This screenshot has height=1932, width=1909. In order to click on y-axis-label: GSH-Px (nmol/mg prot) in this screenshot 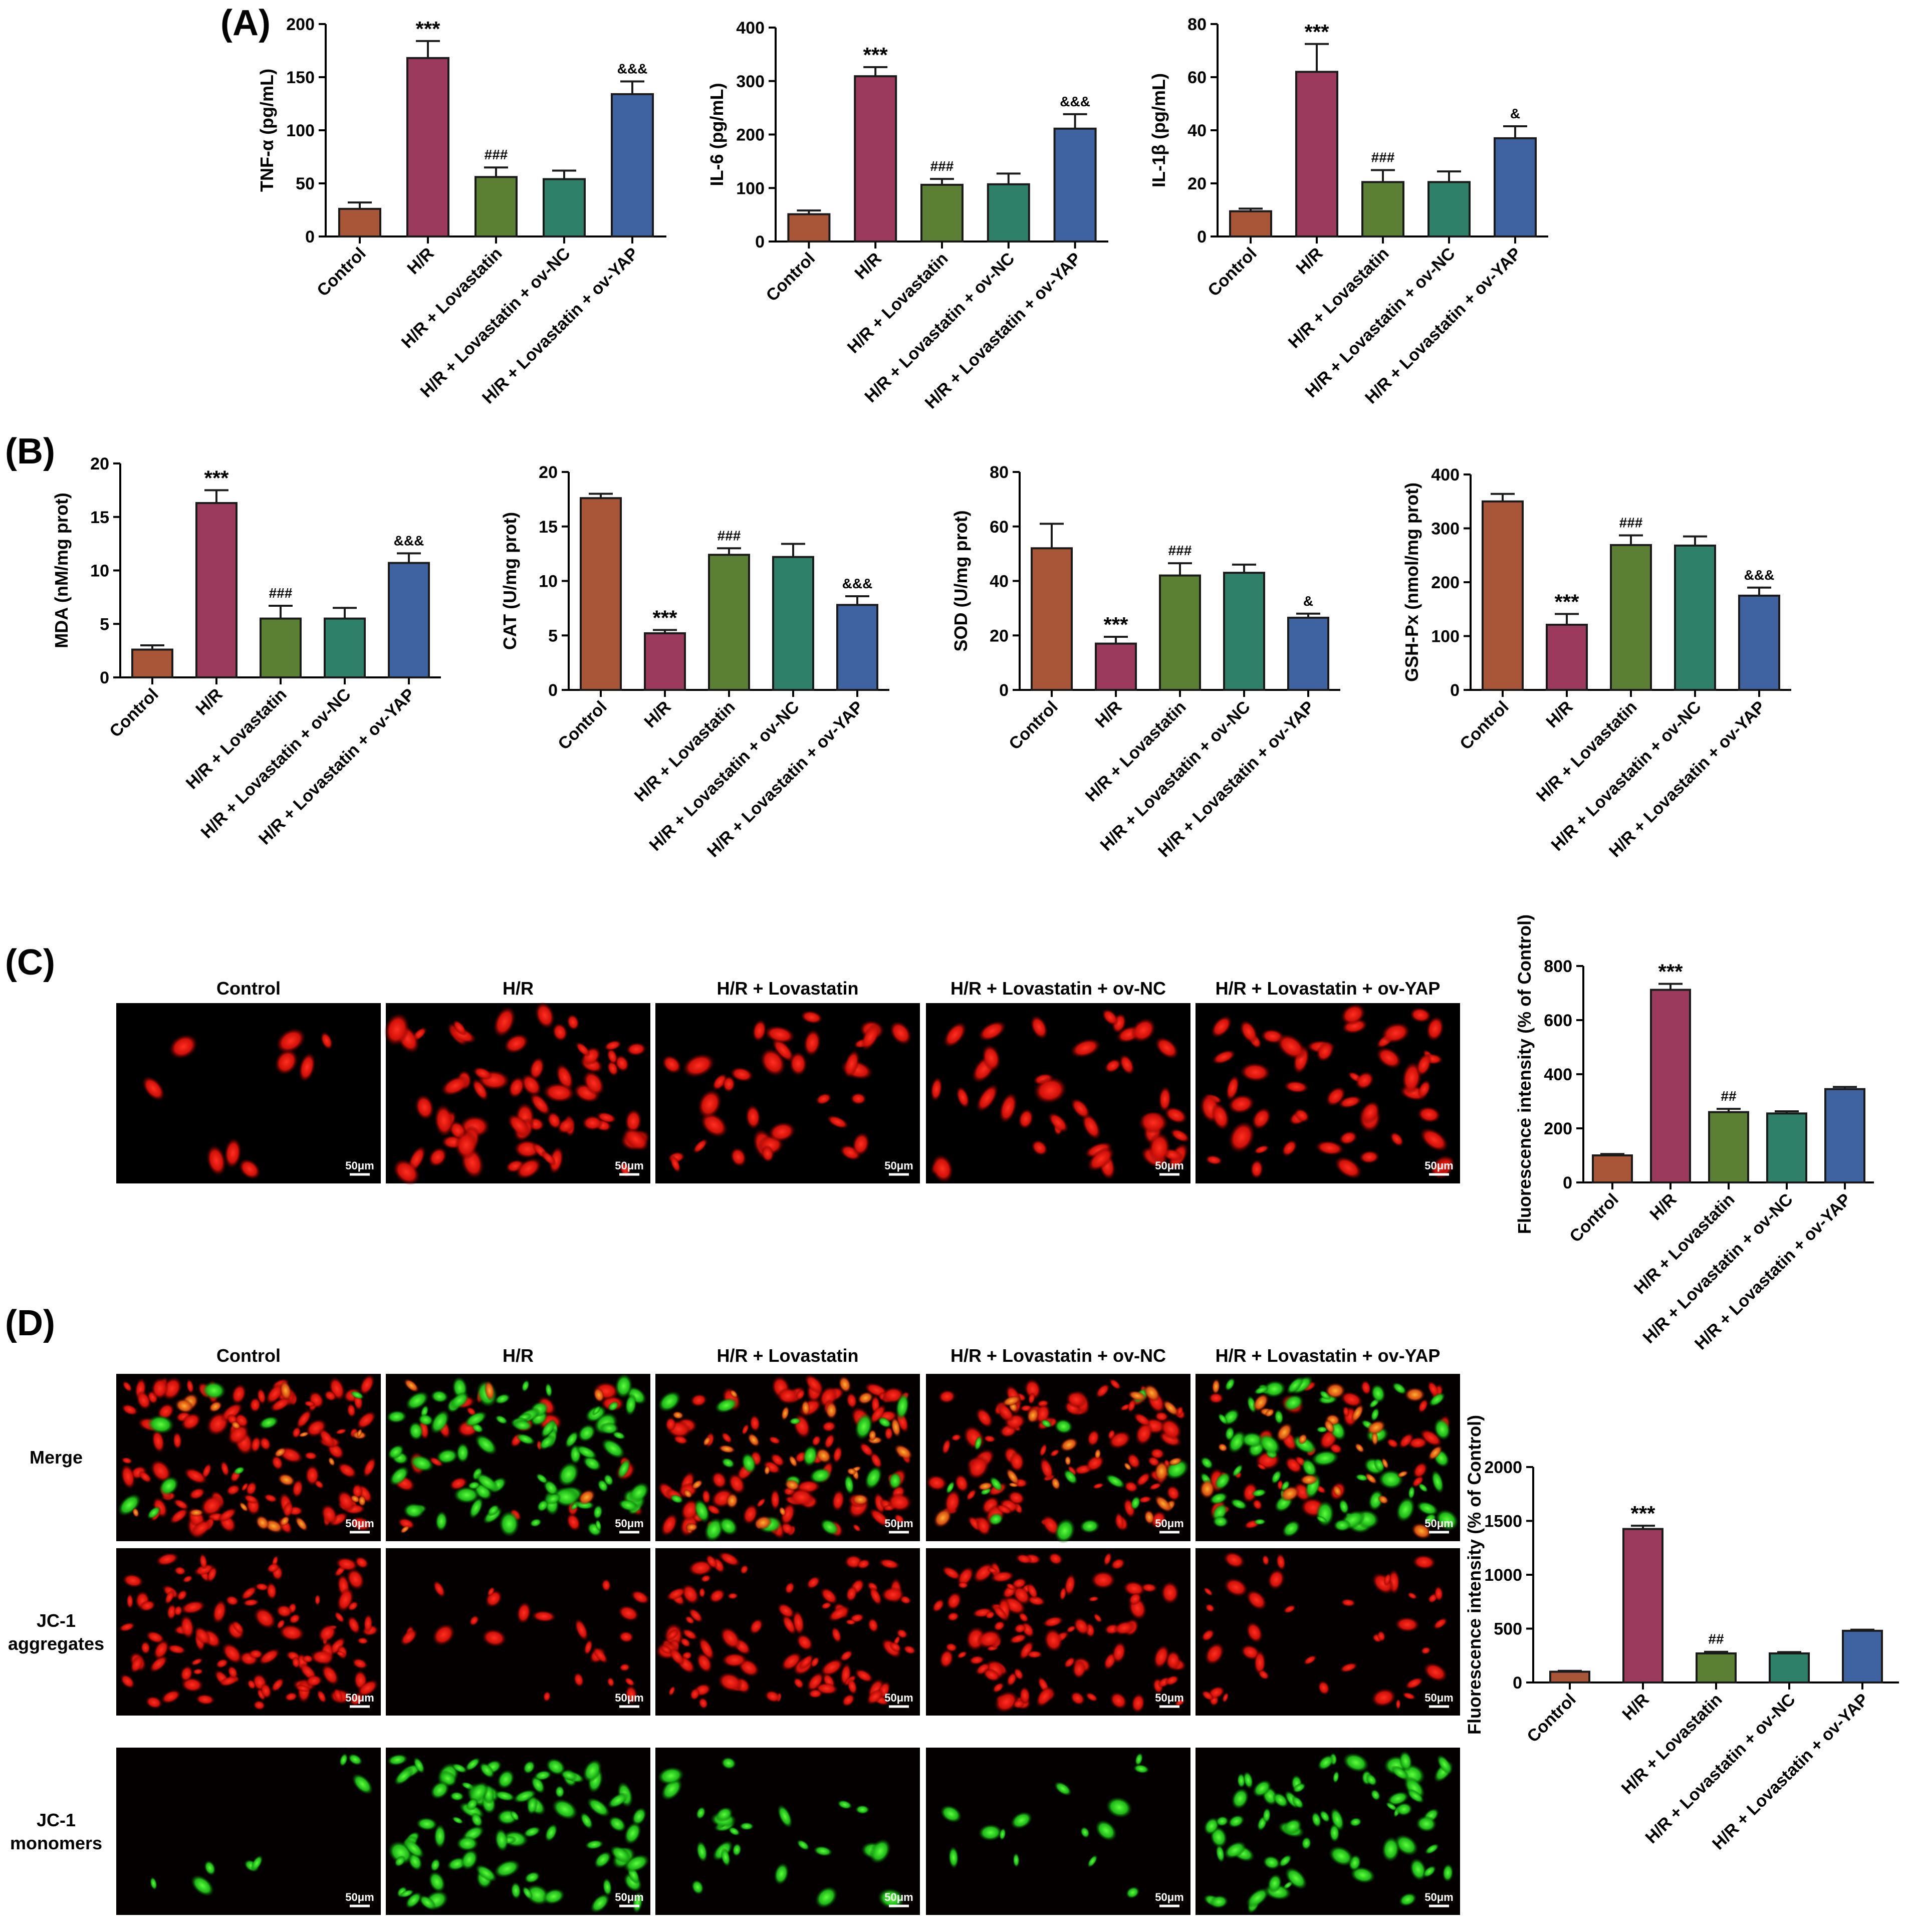, I will do `click(1412, 582)`.